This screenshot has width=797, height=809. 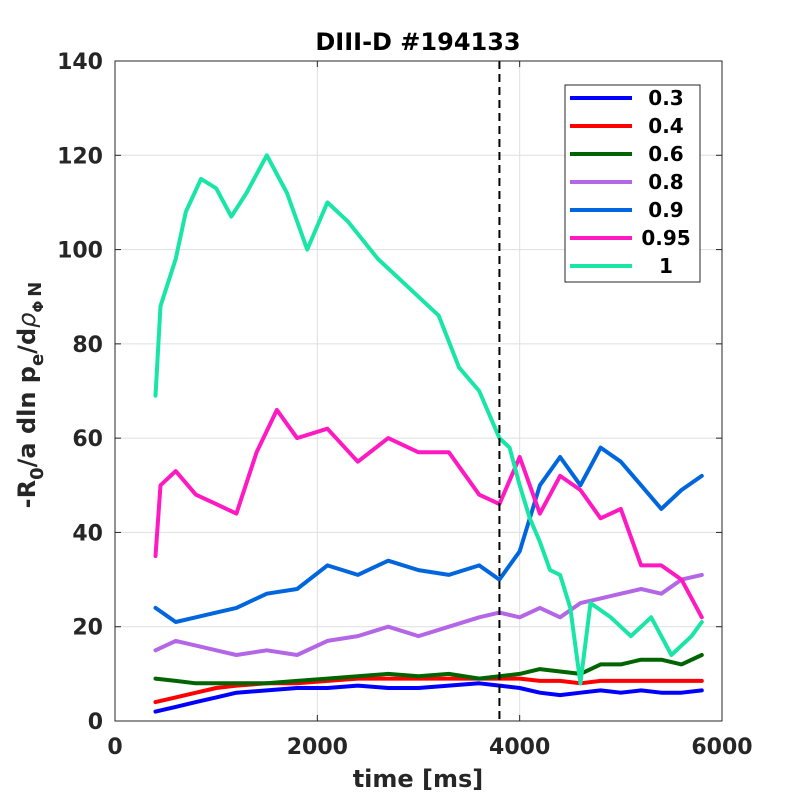 I want to click on legend: 0.3 0.4 0.6 0.8 0.9 0.95 1, so click(x=632, y=183).